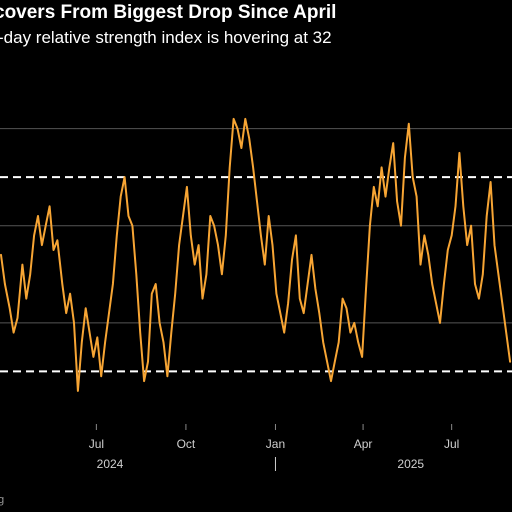 Image resolution: width=512 pixels, height=512 pixels. I want to click on x-tick-label: Jan, so click(275, 444).